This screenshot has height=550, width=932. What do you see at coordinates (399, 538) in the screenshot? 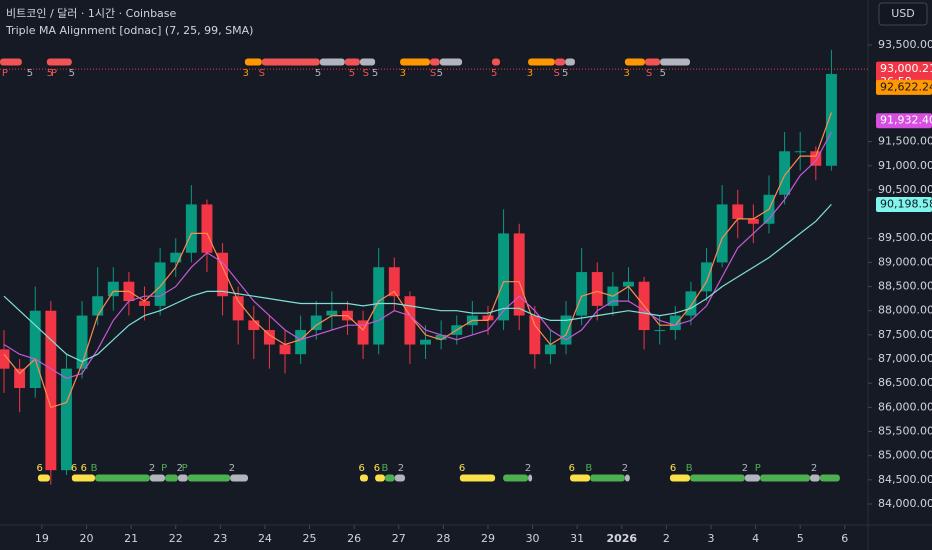
I see `x-tick-label: 27` at bounding box center [399, 538].